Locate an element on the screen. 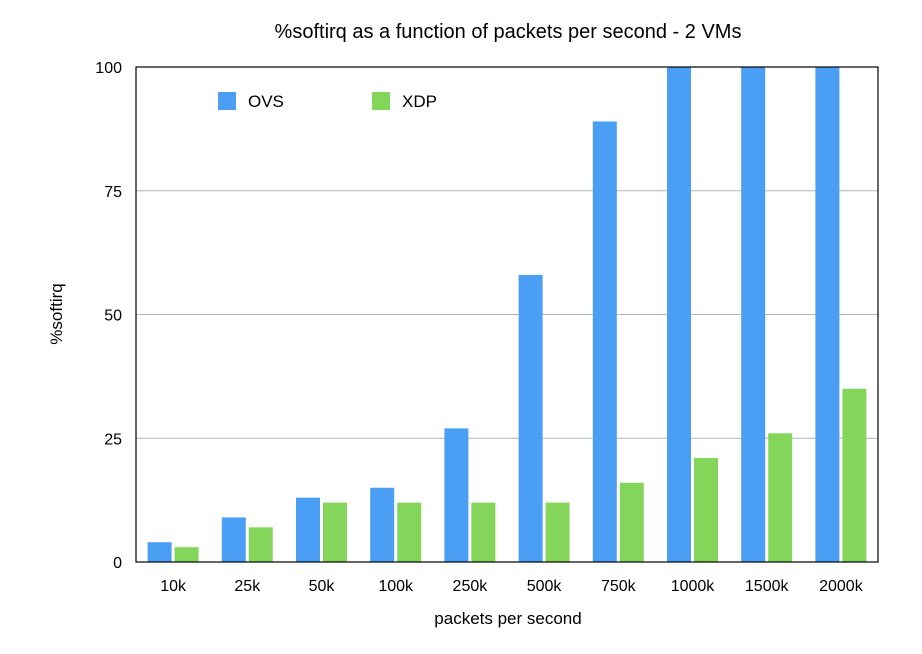 This screenshot has width=922, height=654. x-tick-label: 250k is located at coordinates (471, 586).